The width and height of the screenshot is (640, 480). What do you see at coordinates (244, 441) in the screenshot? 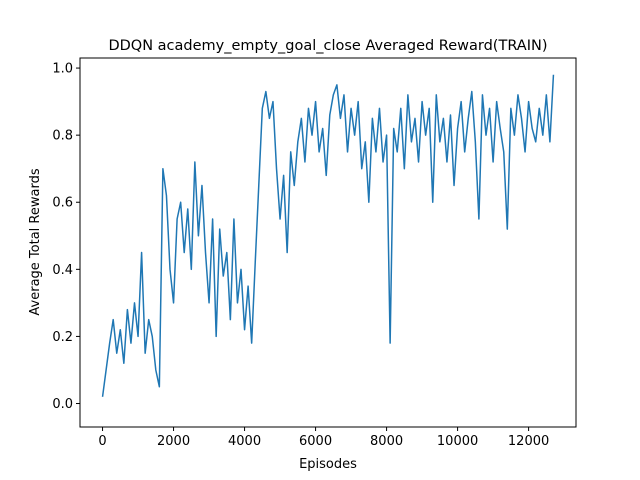
I see `x-tick-label: 4000` at bounding box center [244, 441].